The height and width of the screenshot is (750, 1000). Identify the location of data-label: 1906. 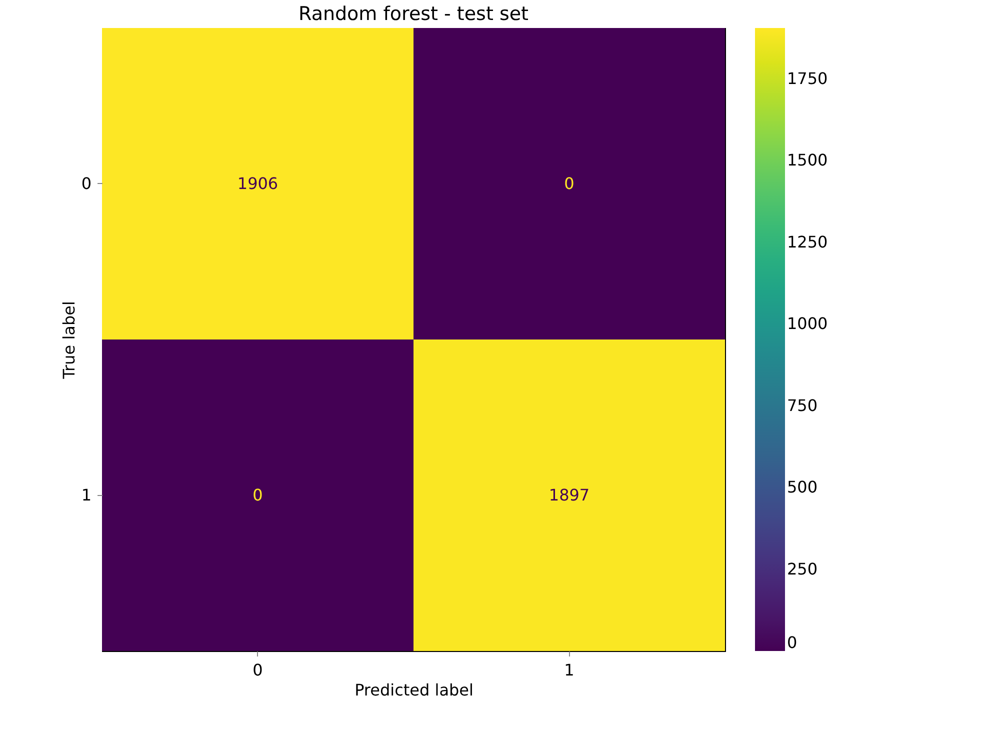
(257, 183).